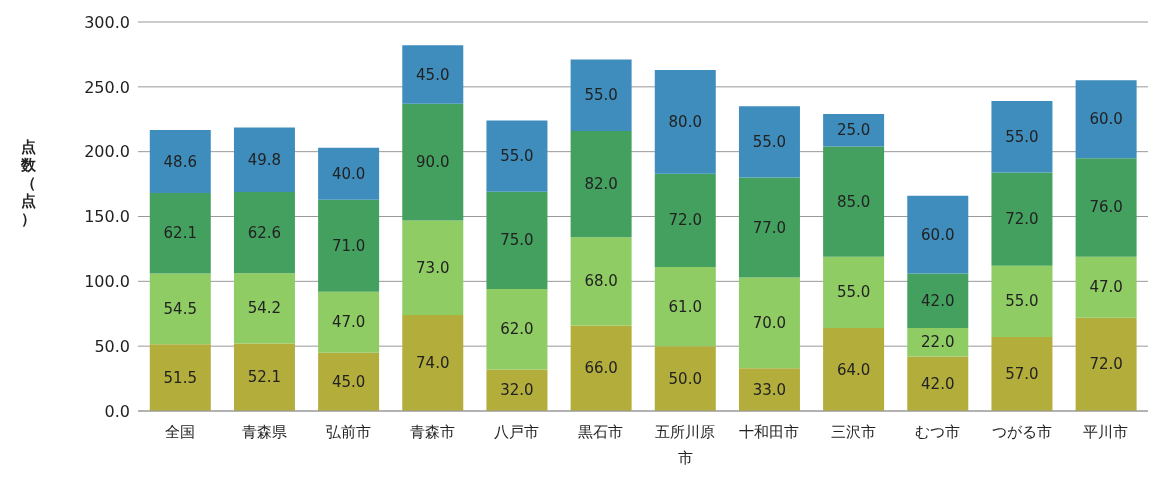 Image resolution: width=1160 pixels, height=481 pixels. What do you see at coordinates (685, 121) in the screenshot?
I see `data-label: 80.0` at bounding box center [685, 121].